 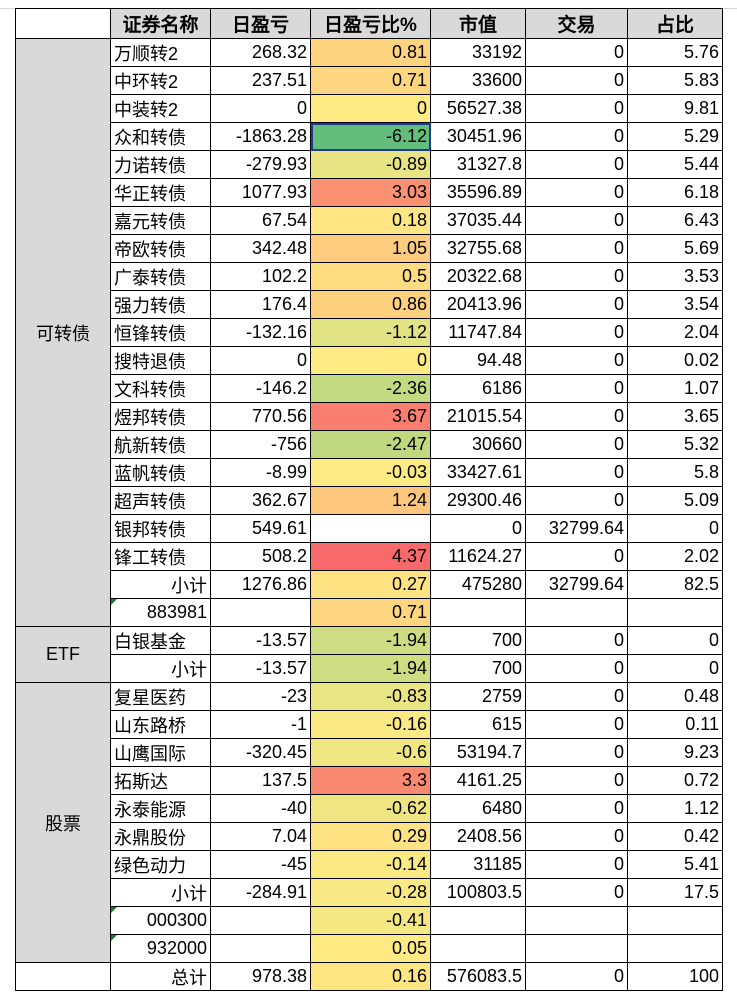 What do you see at coordinates (675, 332) in the screenshot?
I see `ratio-cell: 2.04` at bounding box center [675, 332].